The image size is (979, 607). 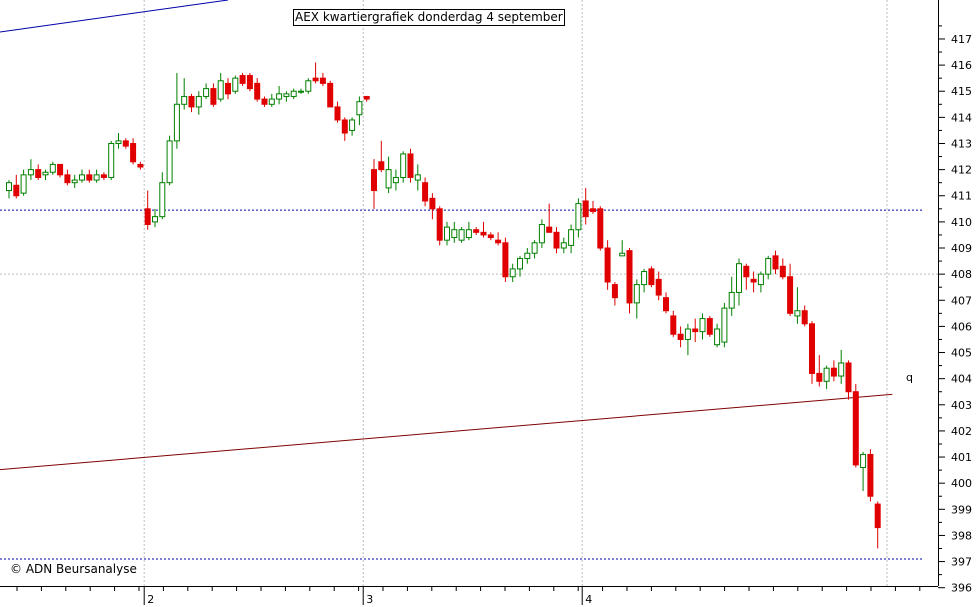 What do you see at coordinates (961, 91) in the screenshot?
I see `y-tick-label: 415` at bounding box center [961, 91].